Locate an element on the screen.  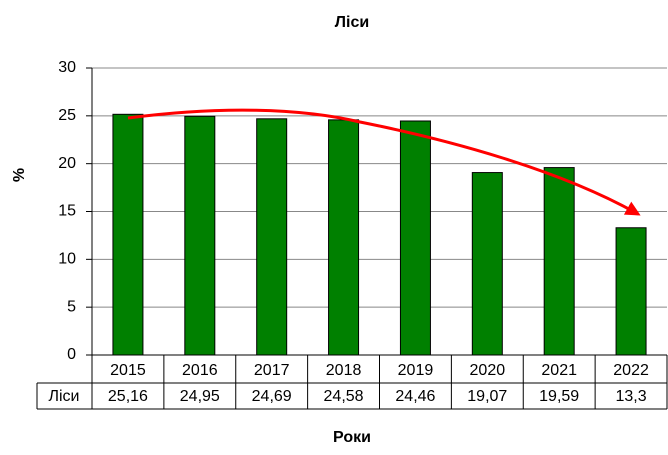
y-tick-label: 20 is located at coordinates (67, 163).